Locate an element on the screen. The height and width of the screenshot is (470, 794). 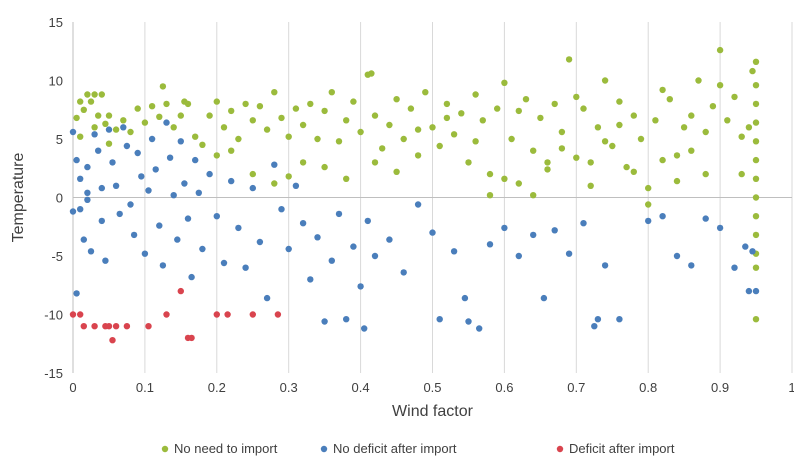
x-tick-label: 0.8 is located at coordinates (648, 387).